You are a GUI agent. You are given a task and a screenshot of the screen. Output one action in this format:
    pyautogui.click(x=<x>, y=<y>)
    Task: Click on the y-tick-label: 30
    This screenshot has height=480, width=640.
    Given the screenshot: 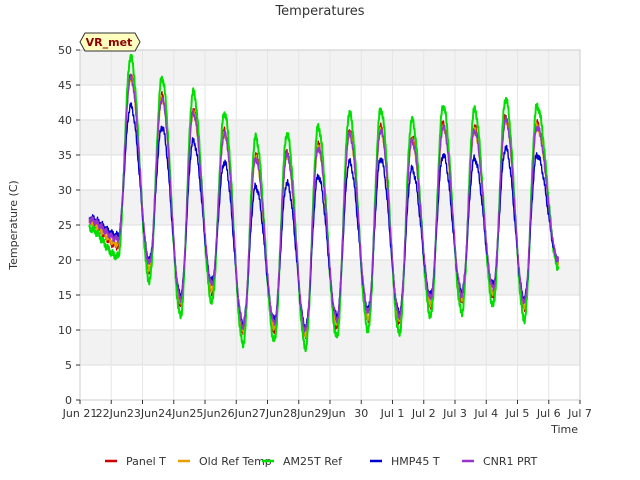 What is the action you would take?
    pyautogui.click(x=65, y=190)
    